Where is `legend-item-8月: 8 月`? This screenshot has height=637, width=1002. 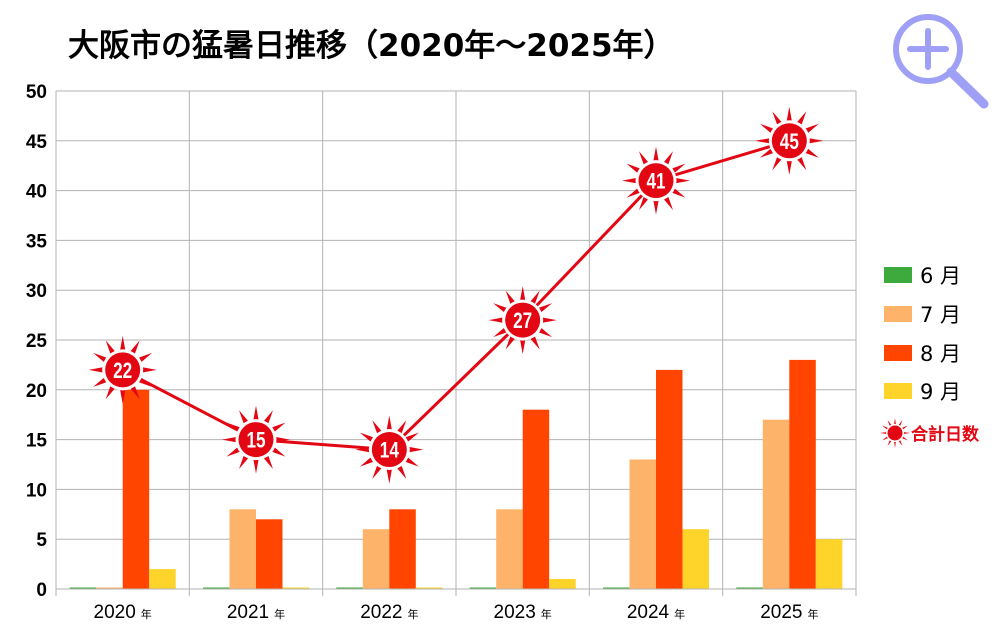 legend-item-8月: 8 月 is located at coordinates (922, 354).